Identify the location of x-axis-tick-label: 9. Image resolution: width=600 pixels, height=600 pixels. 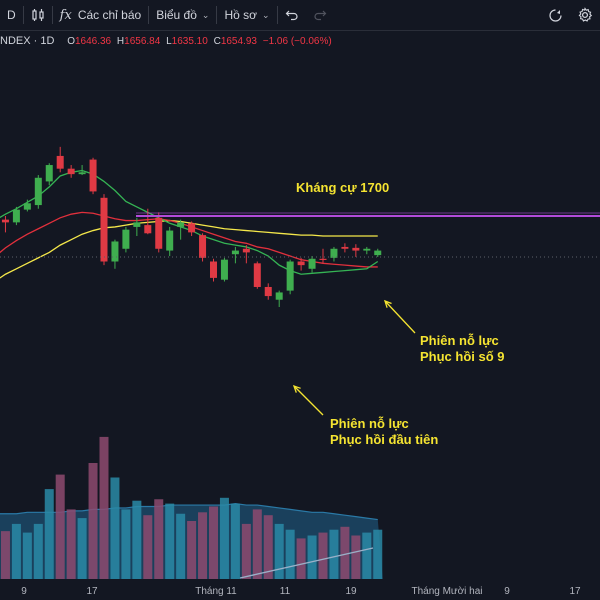
(507, 591).